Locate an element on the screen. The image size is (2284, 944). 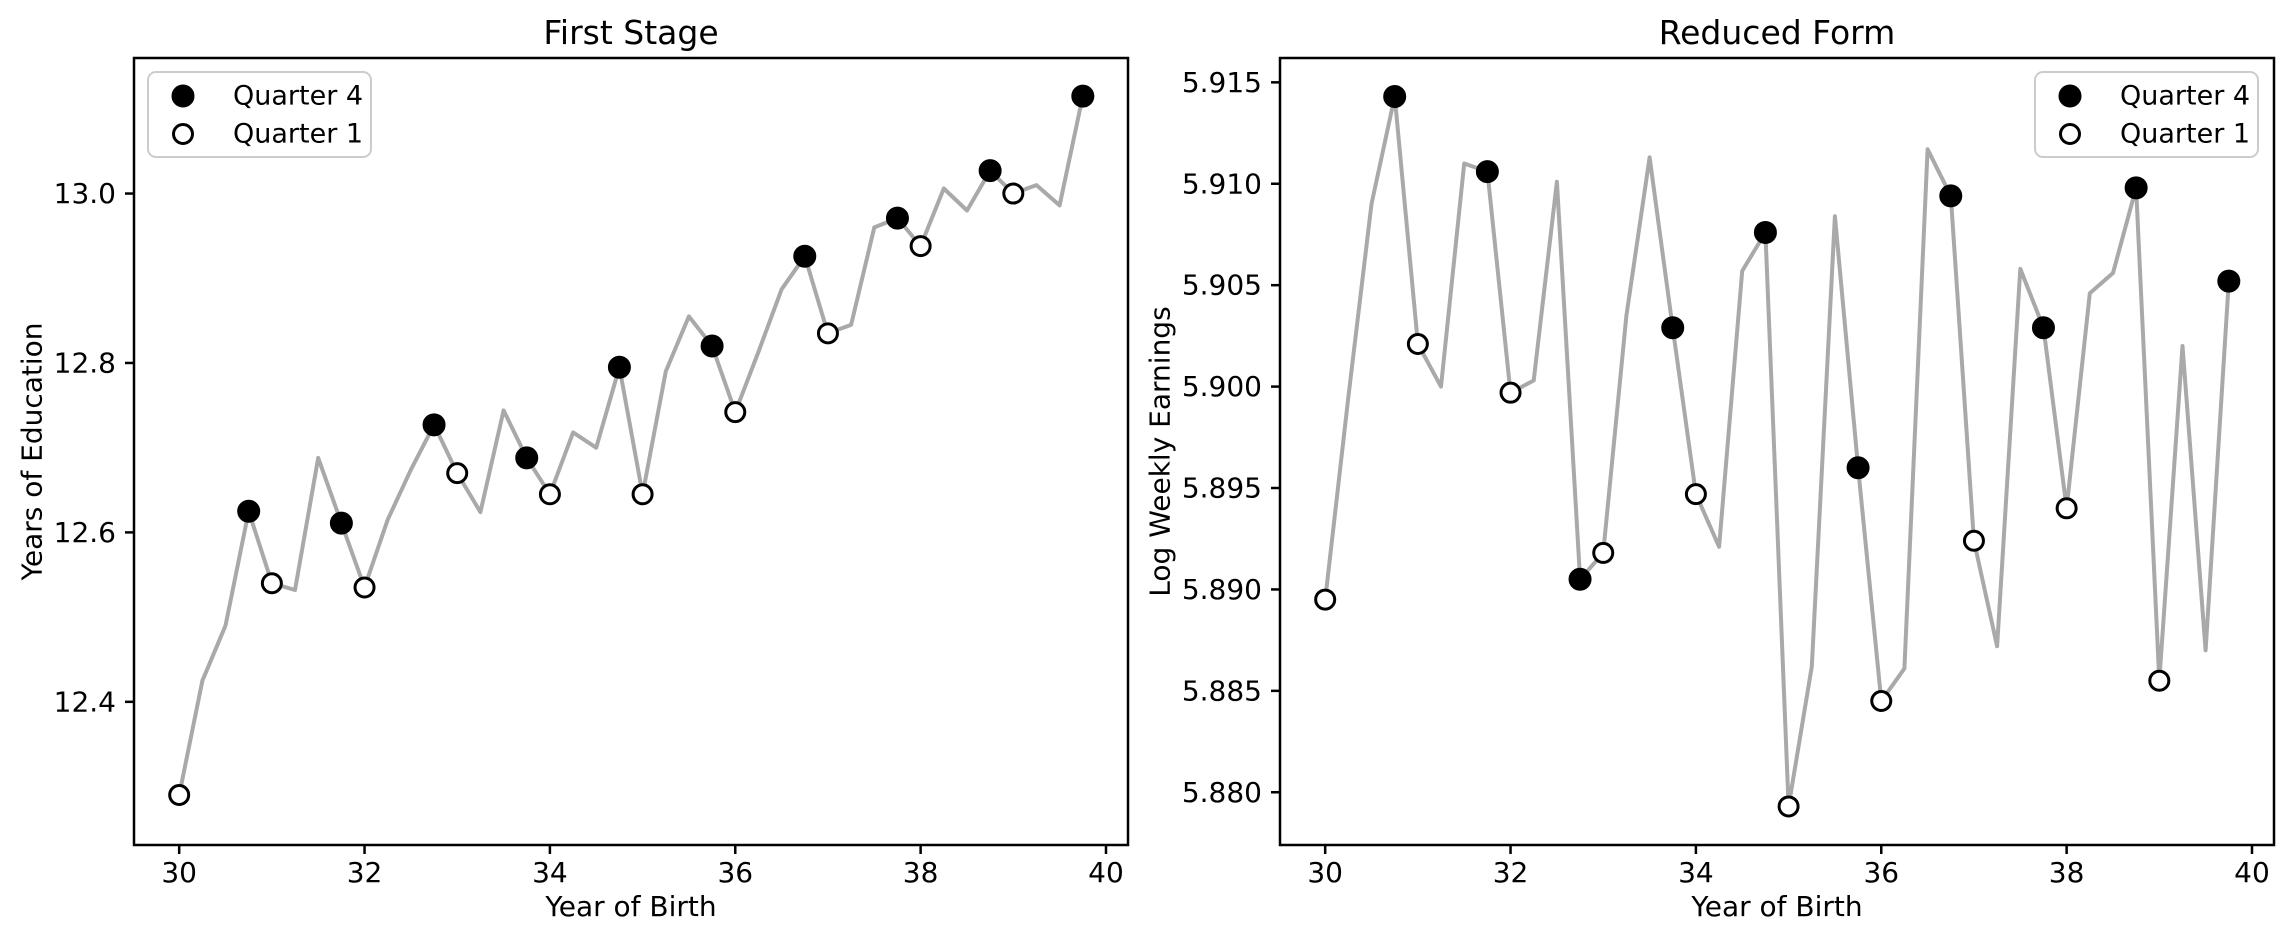
panel-title: Reduced Form is located at coordinates (1777, 32).